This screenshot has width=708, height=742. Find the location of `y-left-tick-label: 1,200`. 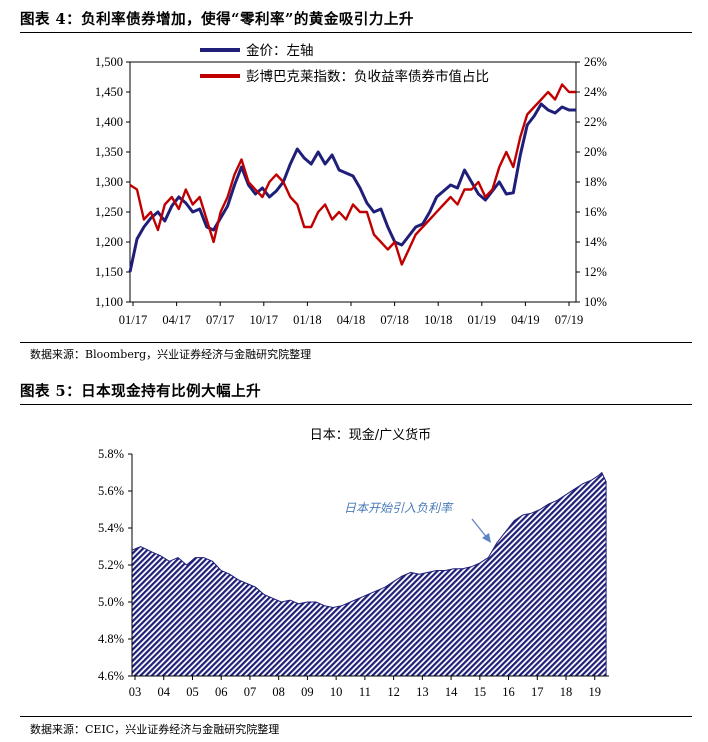

y-left-tick-label: 1,200 is located at coordinates (109, 242).